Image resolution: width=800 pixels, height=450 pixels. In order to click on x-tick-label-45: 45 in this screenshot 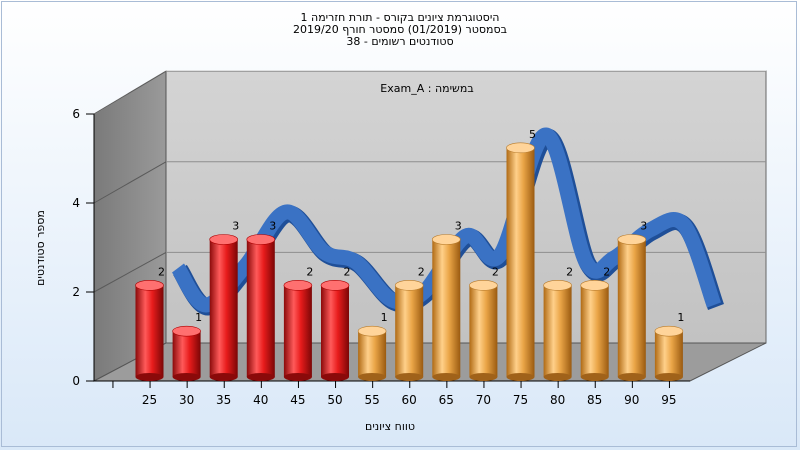, I will do `click(297, 400)`.